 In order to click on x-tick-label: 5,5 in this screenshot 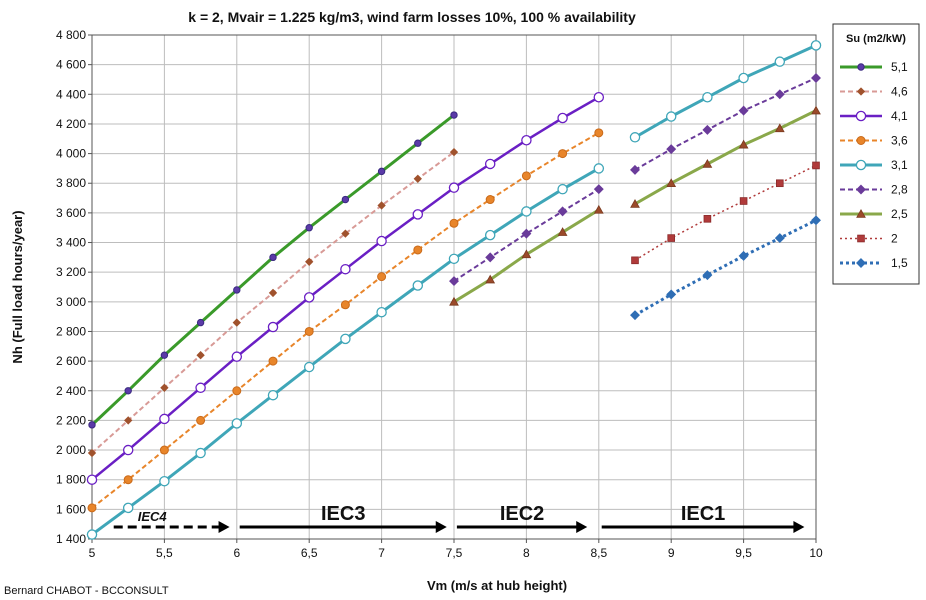, I will do `click(164, 553)`.